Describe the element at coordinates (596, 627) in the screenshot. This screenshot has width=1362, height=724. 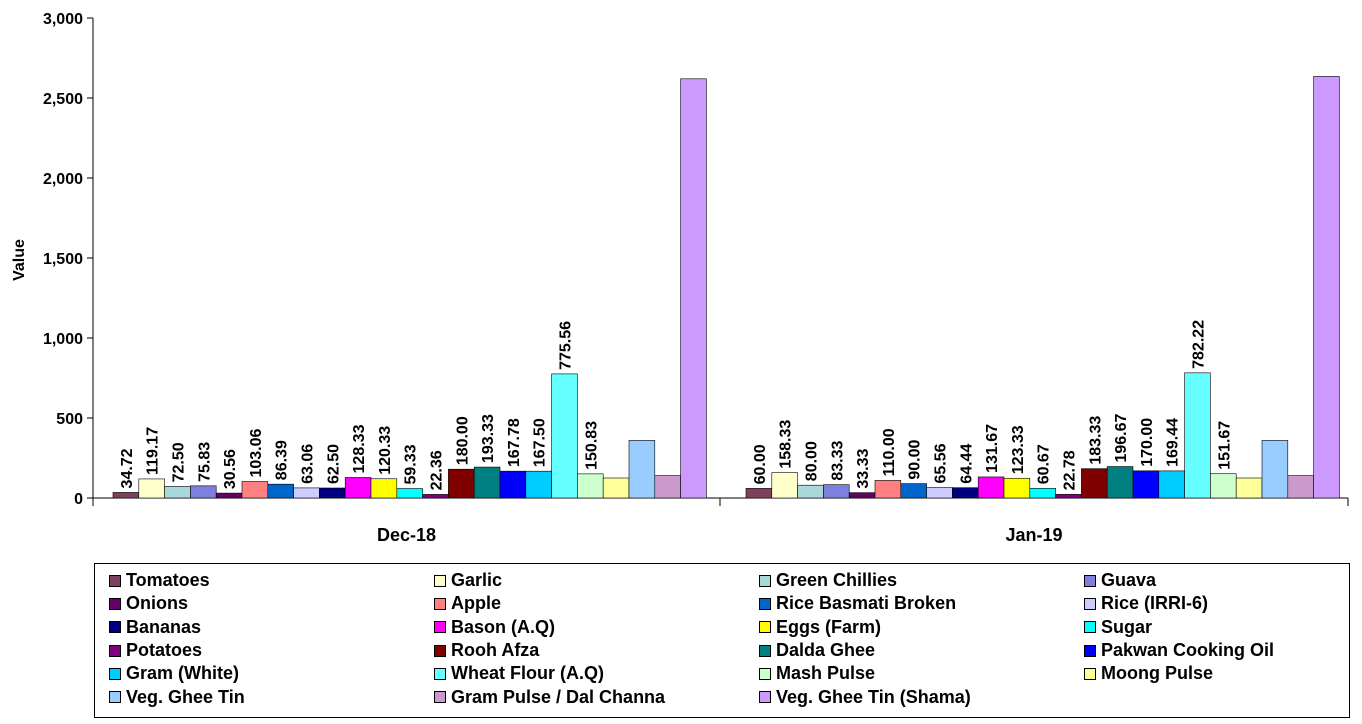
I see `legend-item: Bason (A.Q)` at that location.